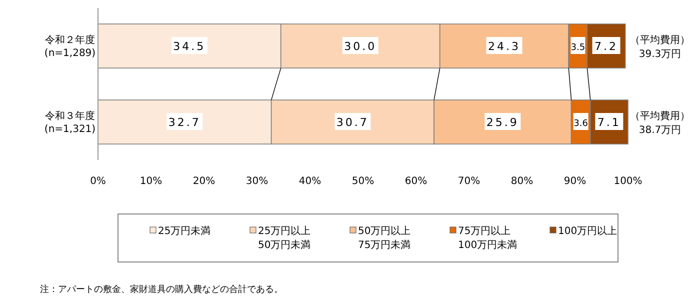 This screenshot has height=308, width=700. Describe the element at coordinates (609, 122) in the screenshot. I see `data-label: 7.1` at that location.